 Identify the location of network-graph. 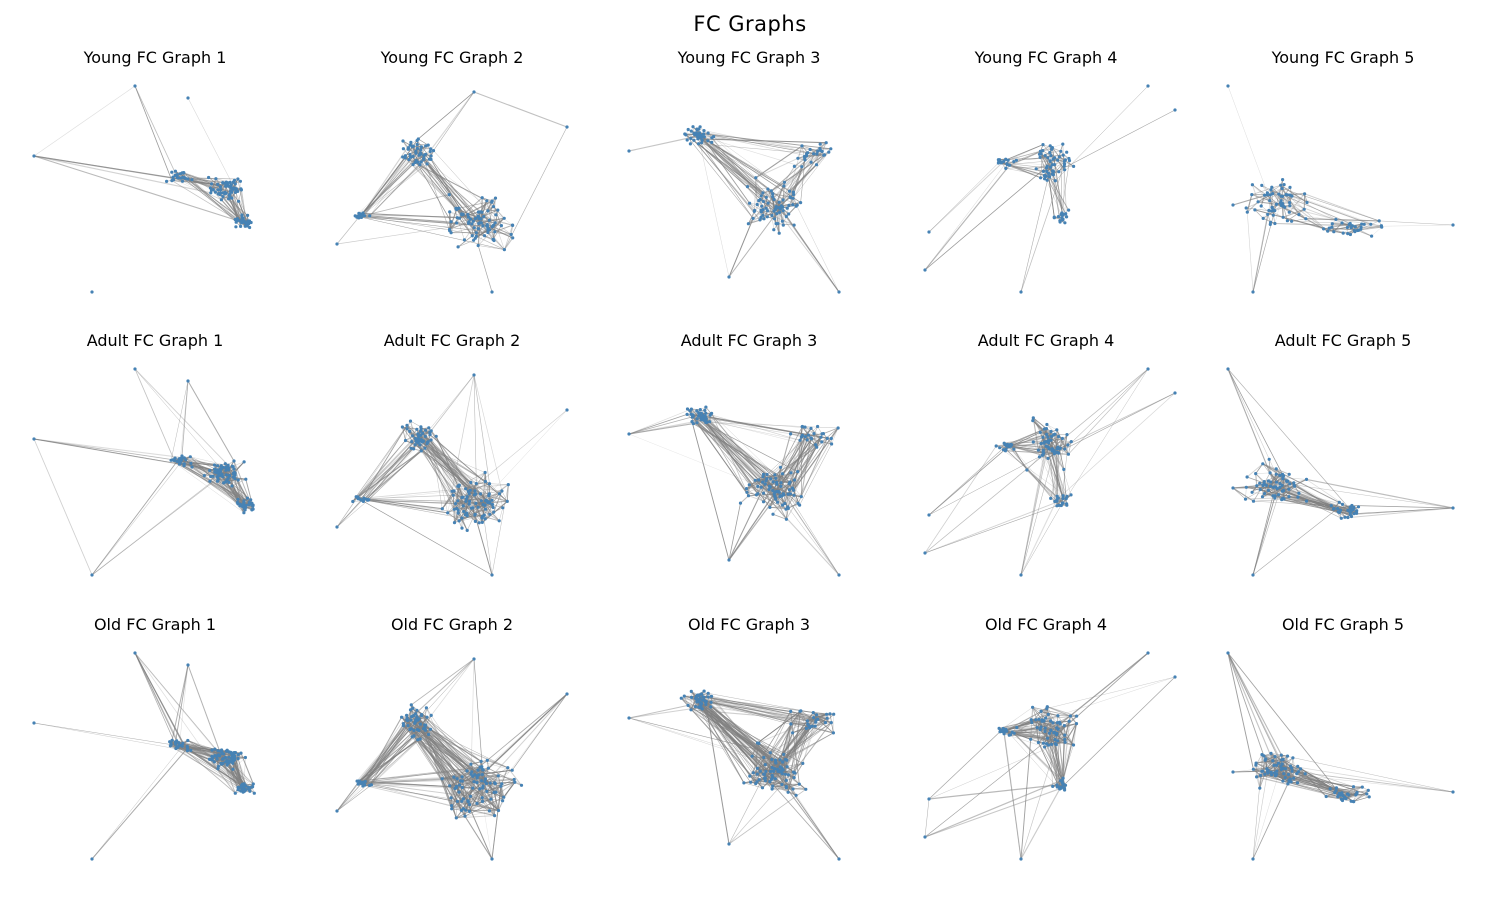
(452, 192).